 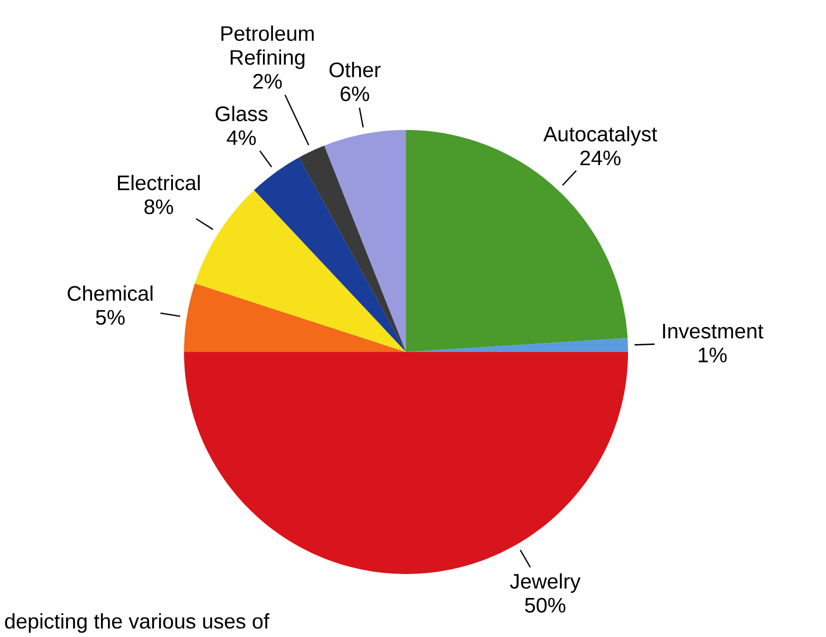 I want to click on slice-label: Electrical, so click(x=159, y=182).